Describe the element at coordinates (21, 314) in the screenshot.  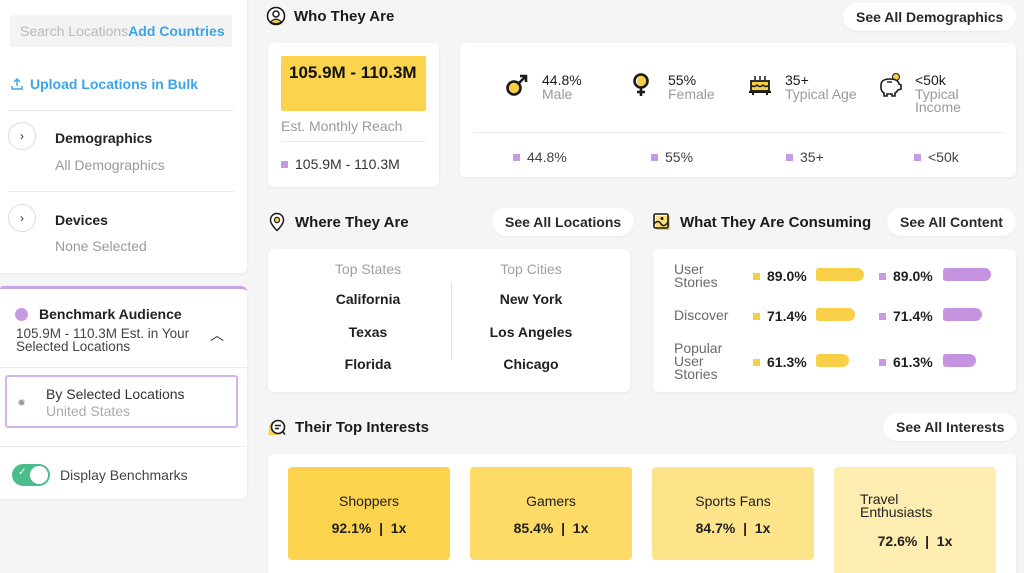
I see `benchmark-color-dot` at that location.